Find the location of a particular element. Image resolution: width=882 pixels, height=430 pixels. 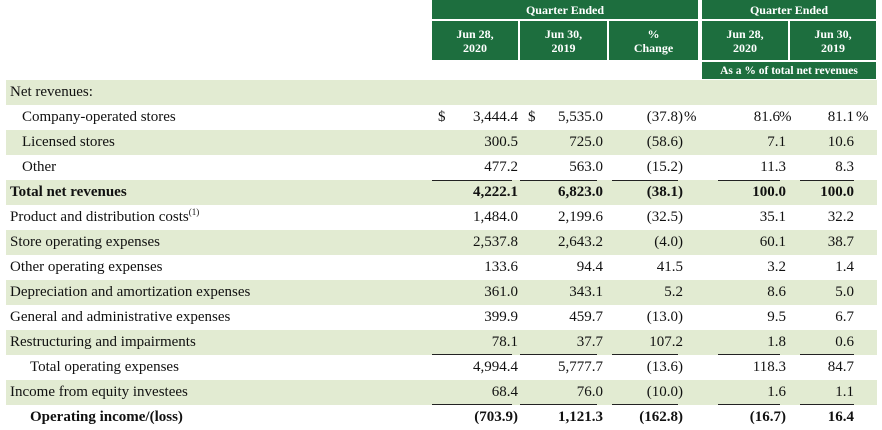

row-label: Total operating expenses is located at coordinates (104, 367).